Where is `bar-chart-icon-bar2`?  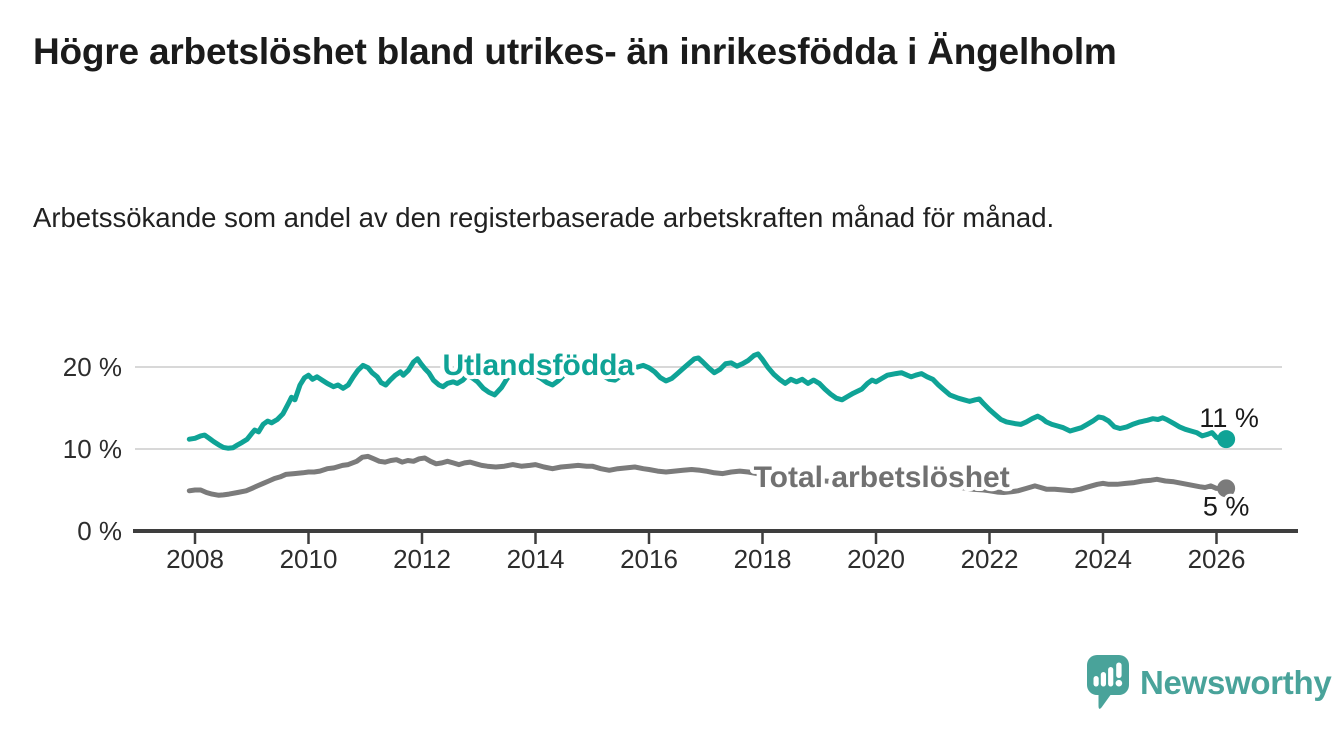 bar-chart-icon-bar2 is located at coordinates (1103, 679).